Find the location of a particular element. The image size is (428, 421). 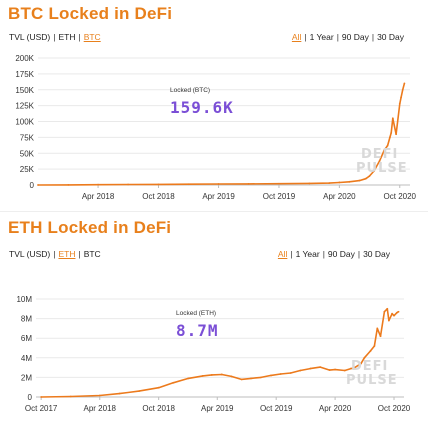

x-tick-label: Apr 2020 is located at coordinates (335, 408).